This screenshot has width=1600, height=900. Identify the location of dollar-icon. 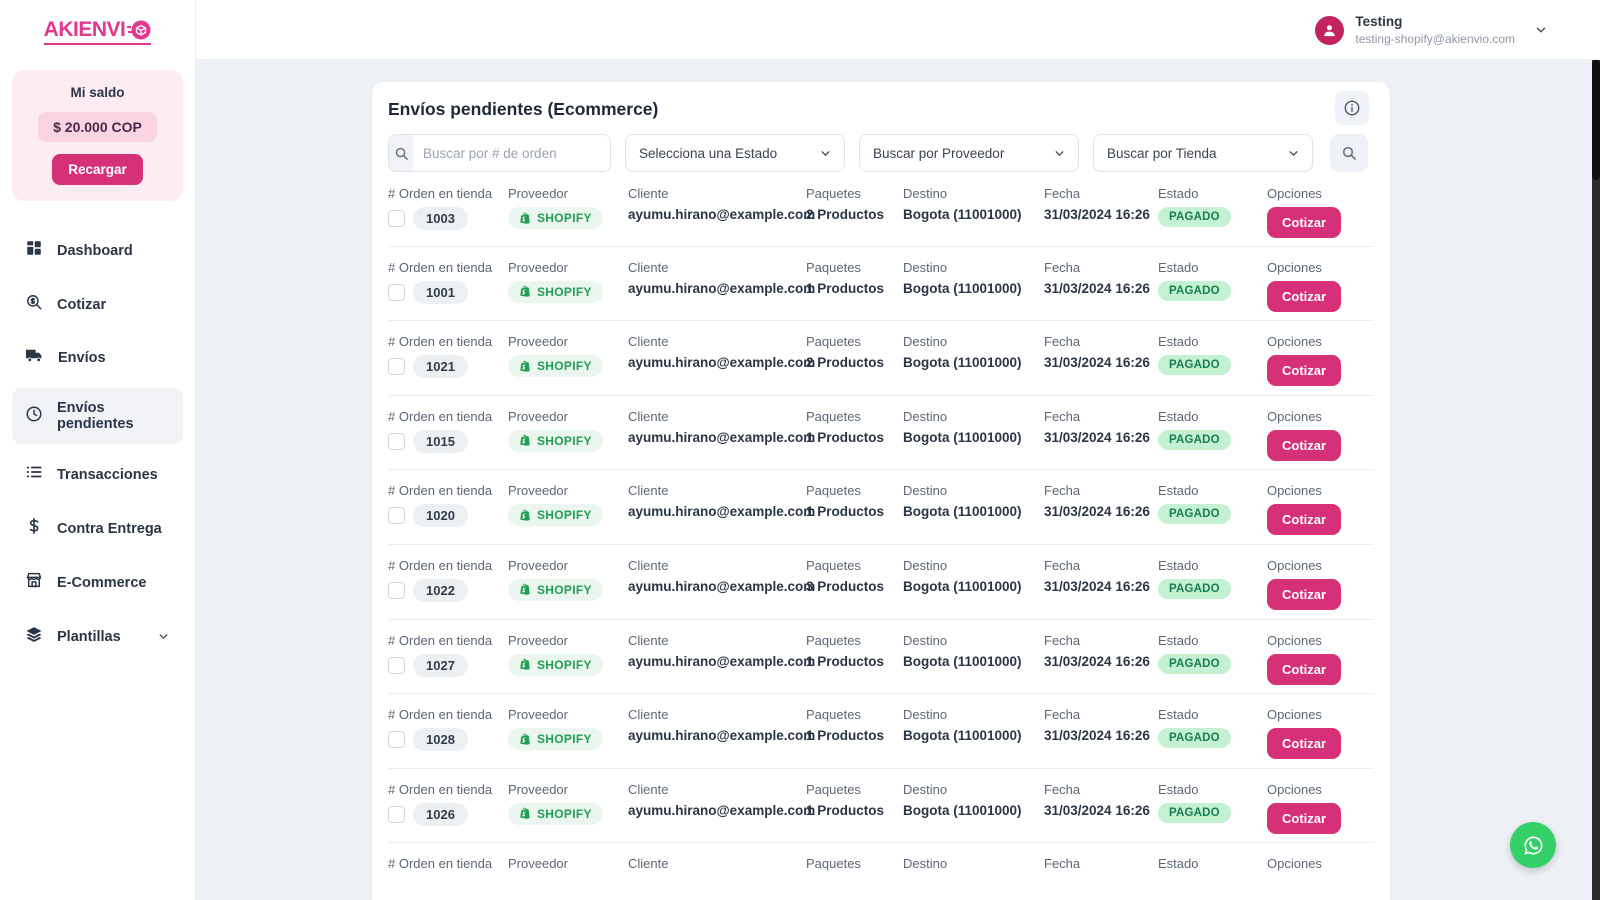
(34, 528).